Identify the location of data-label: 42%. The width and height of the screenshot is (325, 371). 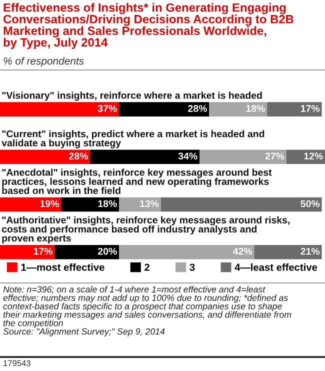
(242, 251).